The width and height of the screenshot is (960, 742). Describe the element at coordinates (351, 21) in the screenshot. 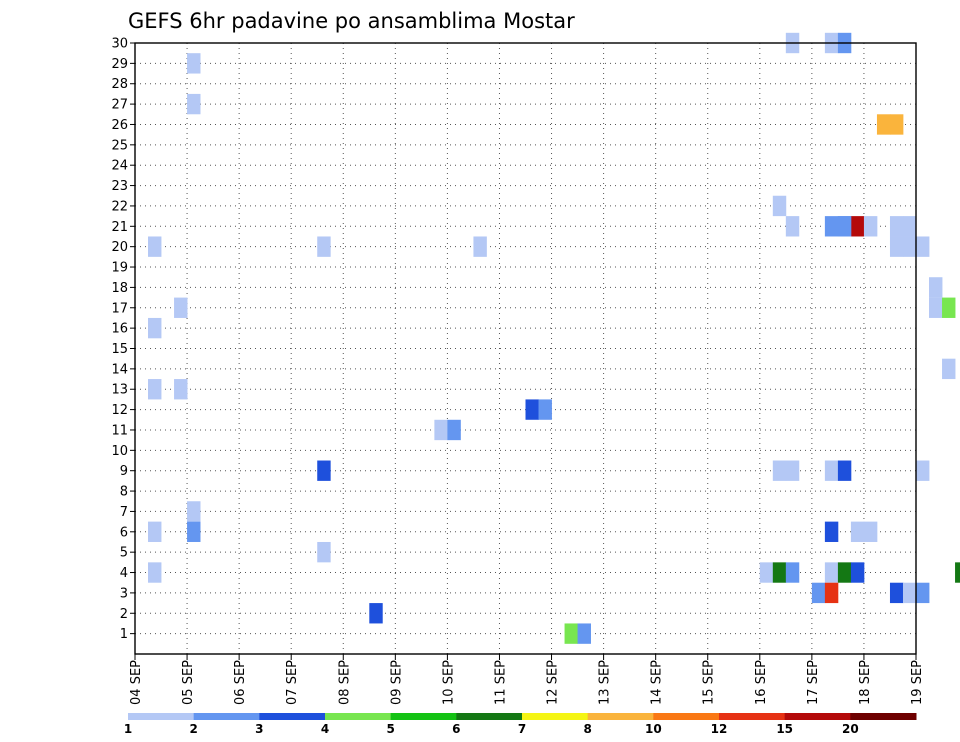

I see `chart-title: GEFS 6hr padavine po ansamblima Mostar` at that location.